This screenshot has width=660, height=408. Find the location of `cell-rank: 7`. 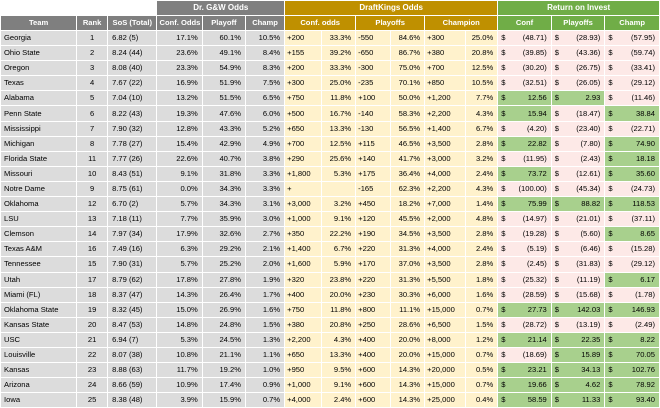

cell-rank: 7 is located at coordinates (92, 128).